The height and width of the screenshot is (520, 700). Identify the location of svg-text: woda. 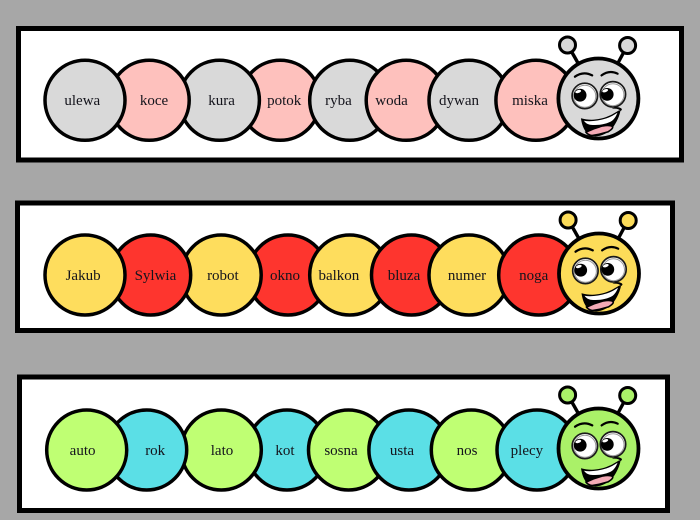
(391, 101).